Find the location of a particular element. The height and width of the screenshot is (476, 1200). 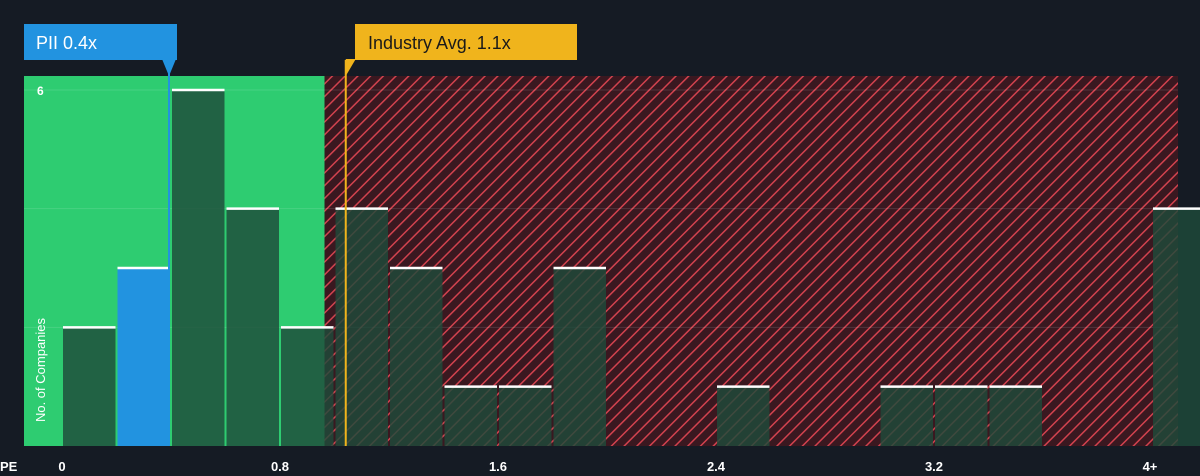

company-label: PII 0.4x is located at coordinates (66, 43).